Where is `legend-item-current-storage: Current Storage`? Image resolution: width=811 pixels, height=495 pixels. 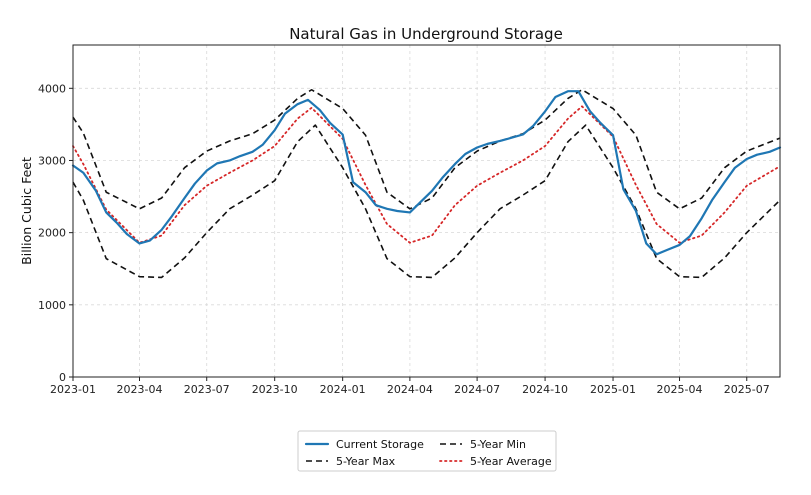 legend-item-current-storage: Current Storage is located at coordinates (364, 444).